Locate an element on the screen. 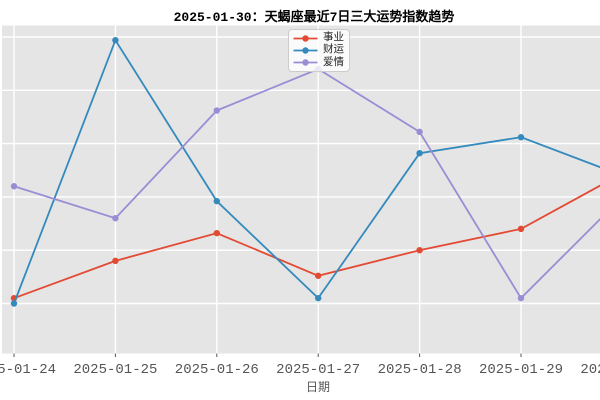  chart-legend: 事业 财运 爱情 is located at coordinates (319, 50).